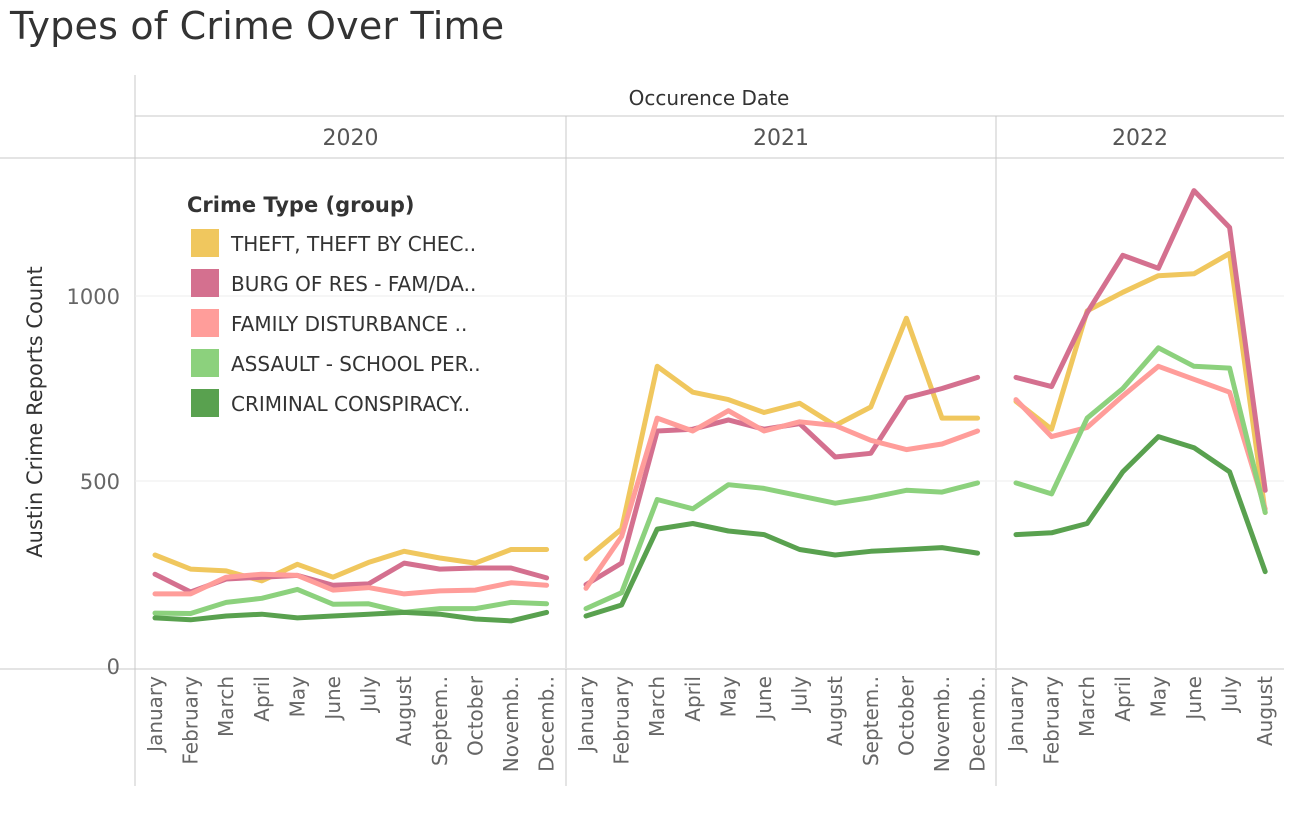  I want to click on x-tick-label-2020-0: January, so click(155, 715).